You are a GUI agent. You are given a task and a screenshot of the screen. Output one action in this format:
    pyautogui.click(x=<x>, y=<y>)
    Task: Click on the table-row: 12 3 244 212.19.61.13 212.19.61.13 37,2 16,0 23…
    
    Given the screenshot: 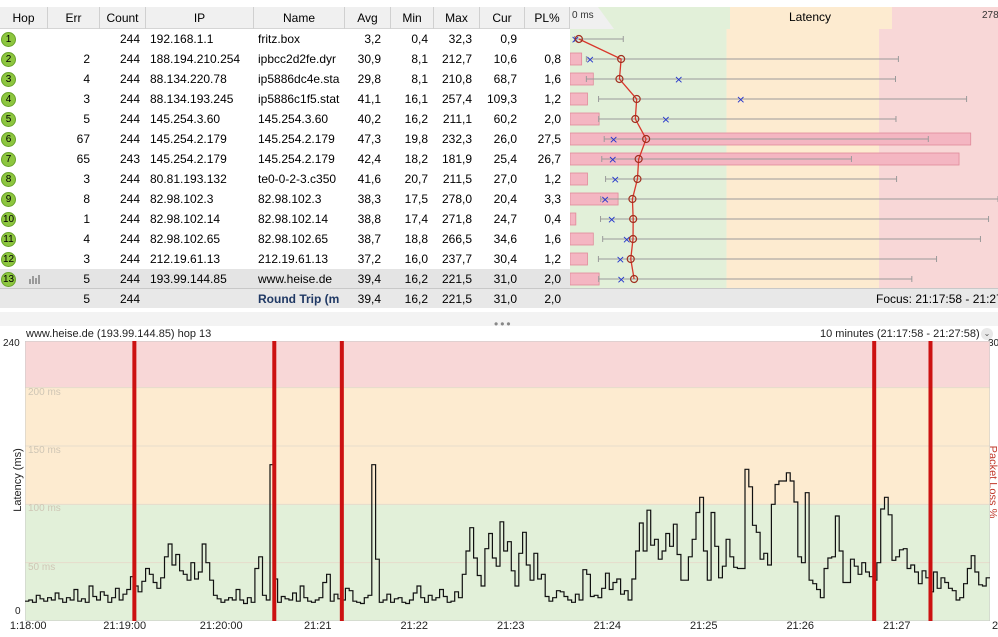 What is the action you would take?
    pyautogui.click(x=285, y=259)
    